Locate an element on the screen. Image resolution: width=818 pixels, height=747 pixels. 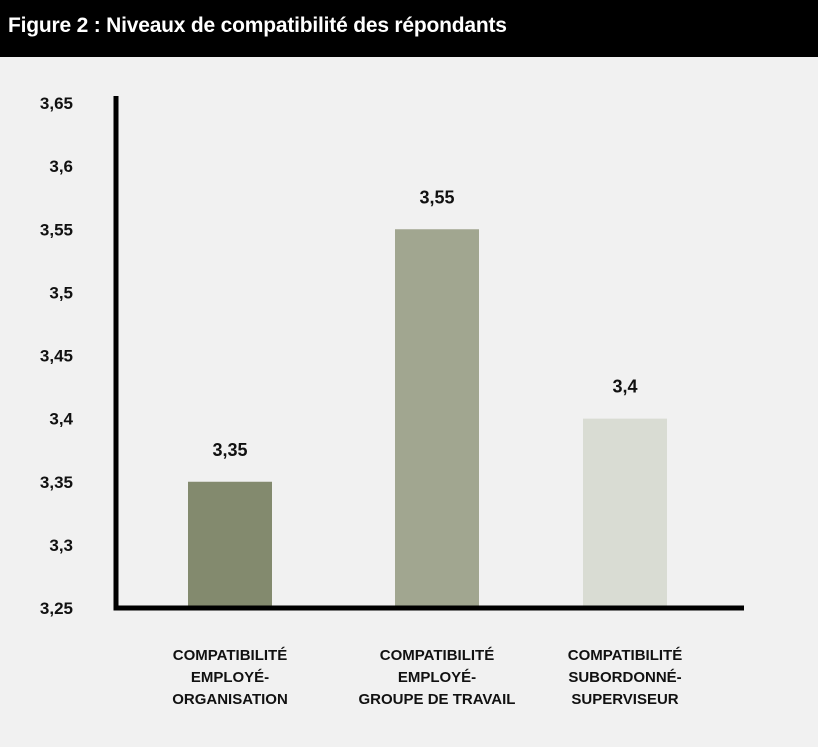
category-label-3: SUPERVISEUR is located at coordinates (624, 699).